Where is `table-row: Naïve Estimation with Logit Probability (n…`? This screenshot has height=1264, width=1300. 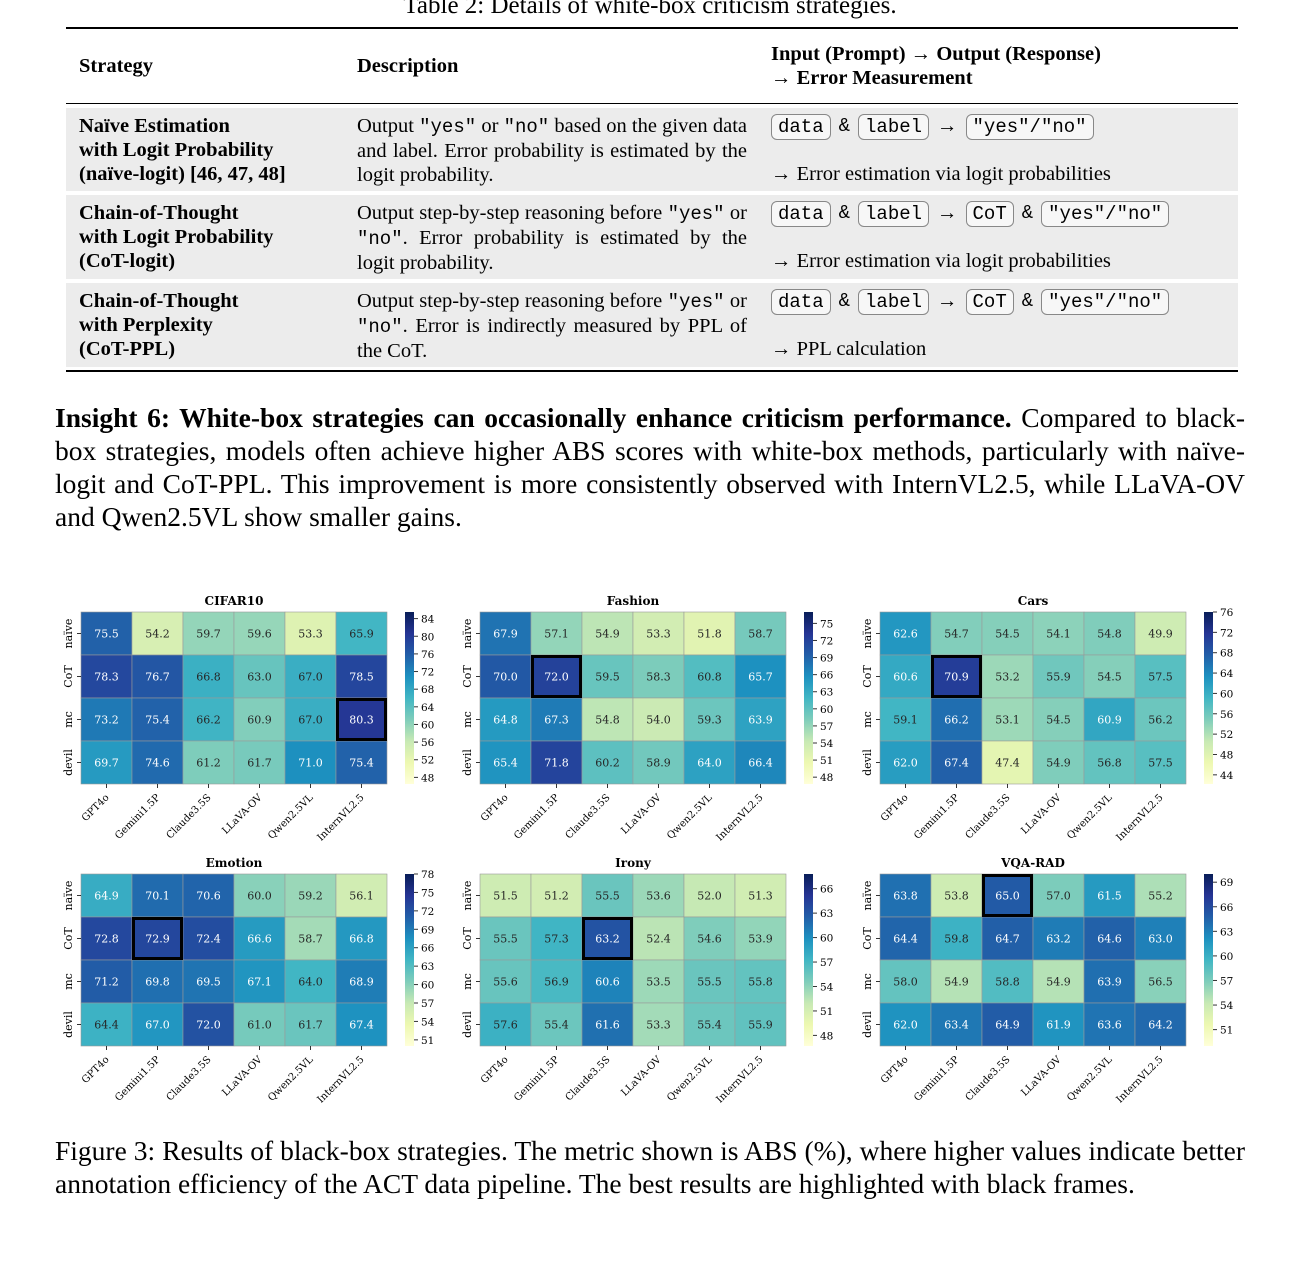 table-row: Naïve Estimation with Logit Probability (n… is located at coordinates (652, 149).